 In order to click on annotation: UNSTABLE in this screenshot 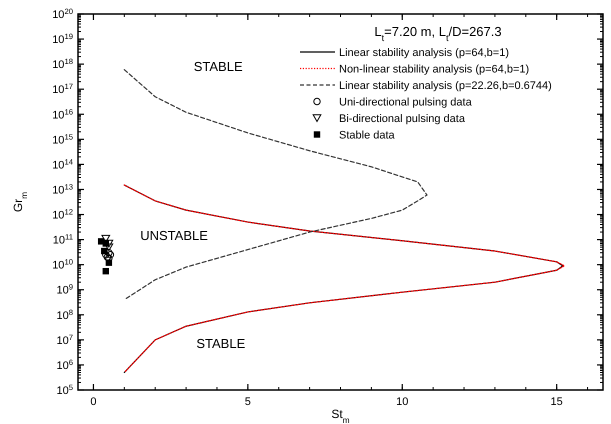, I will do `click(174, 236)`.